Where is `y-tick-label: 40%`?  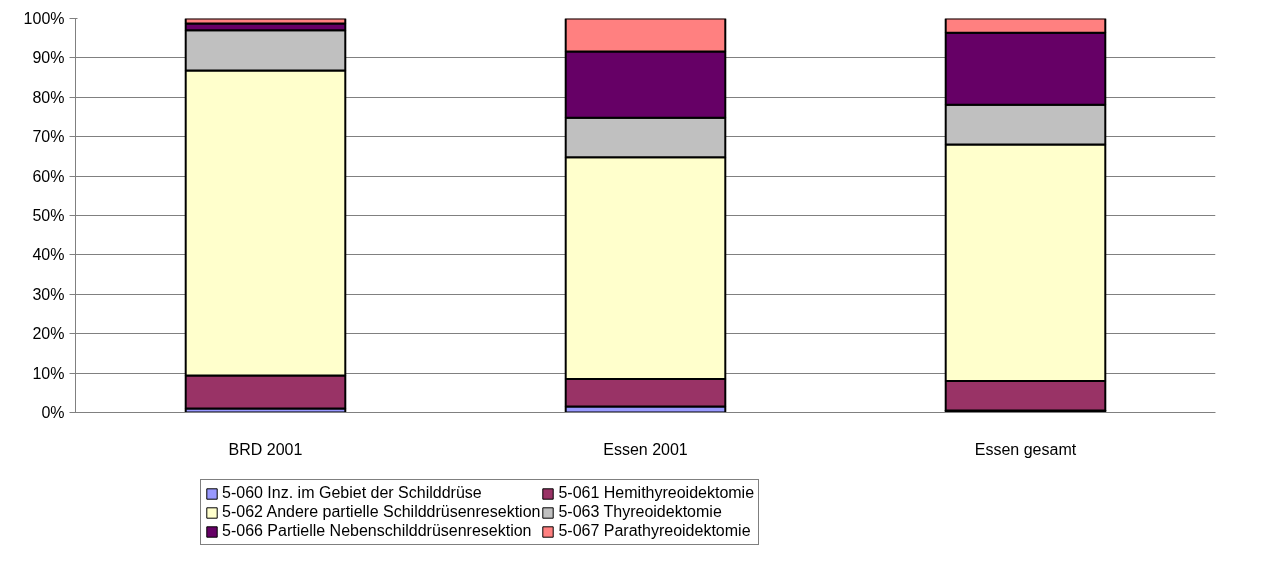 y-tick-label: 40% is located at coordinates (48, 255).